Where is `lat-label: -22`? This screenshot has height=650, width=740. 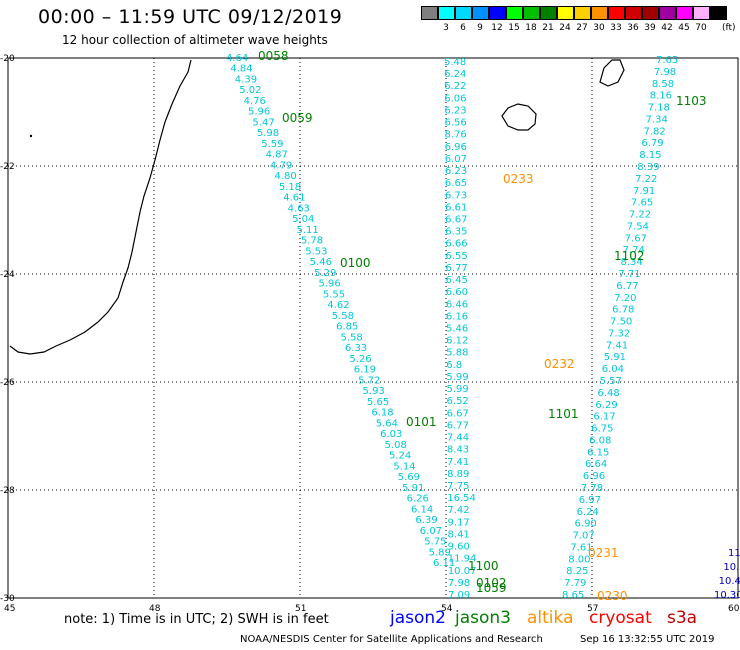 lat-label: -22 is located at coordinates (7, 167).